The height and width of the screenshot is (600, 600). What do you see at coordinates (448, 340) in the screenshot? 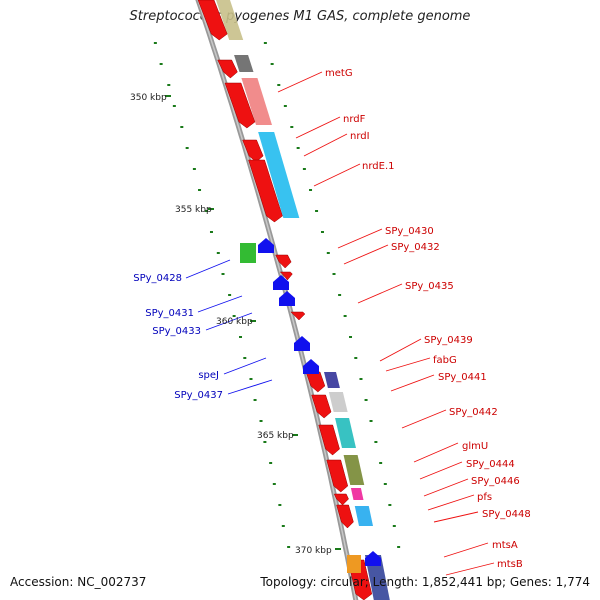
I see `gene-label: SPy_0439` at bounding box center [448, 340].